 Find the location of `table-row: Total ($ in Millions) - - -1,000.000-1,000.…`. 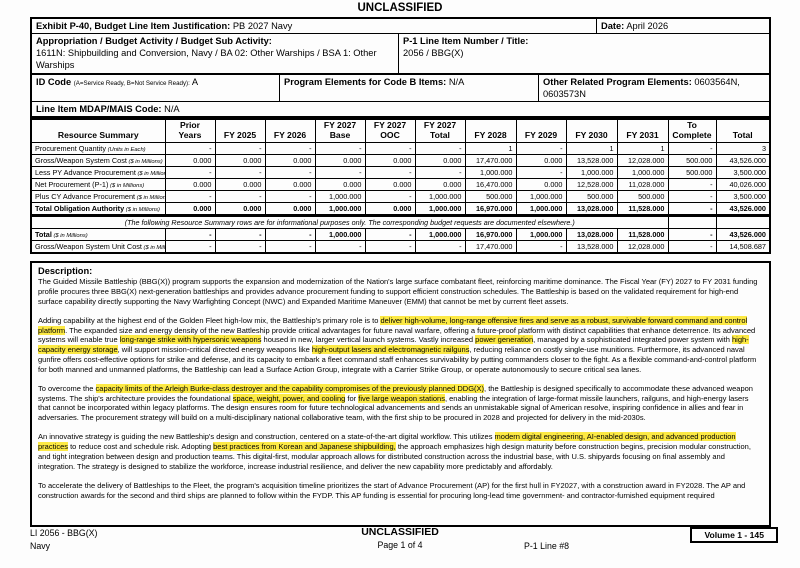

table-row: Total ($ in Millions) - - -1,000.000-1,000.… is located at coordinates (400, 235).